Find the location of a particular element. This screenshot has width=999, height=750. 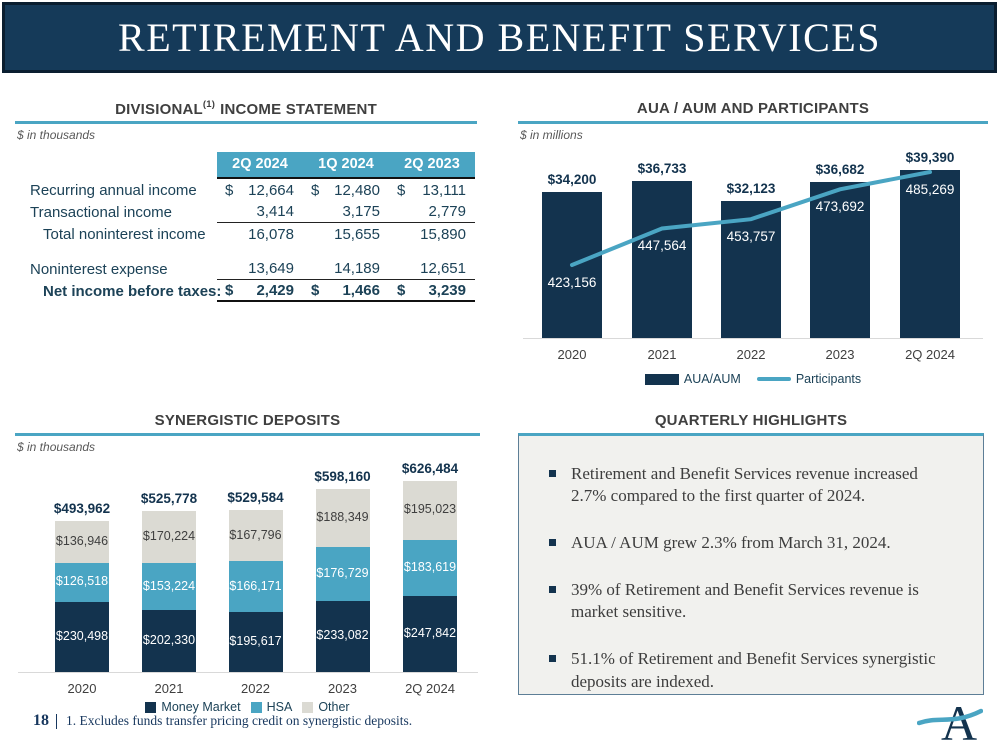

income-cell: 14,189 is located at coordinates (346, 269).